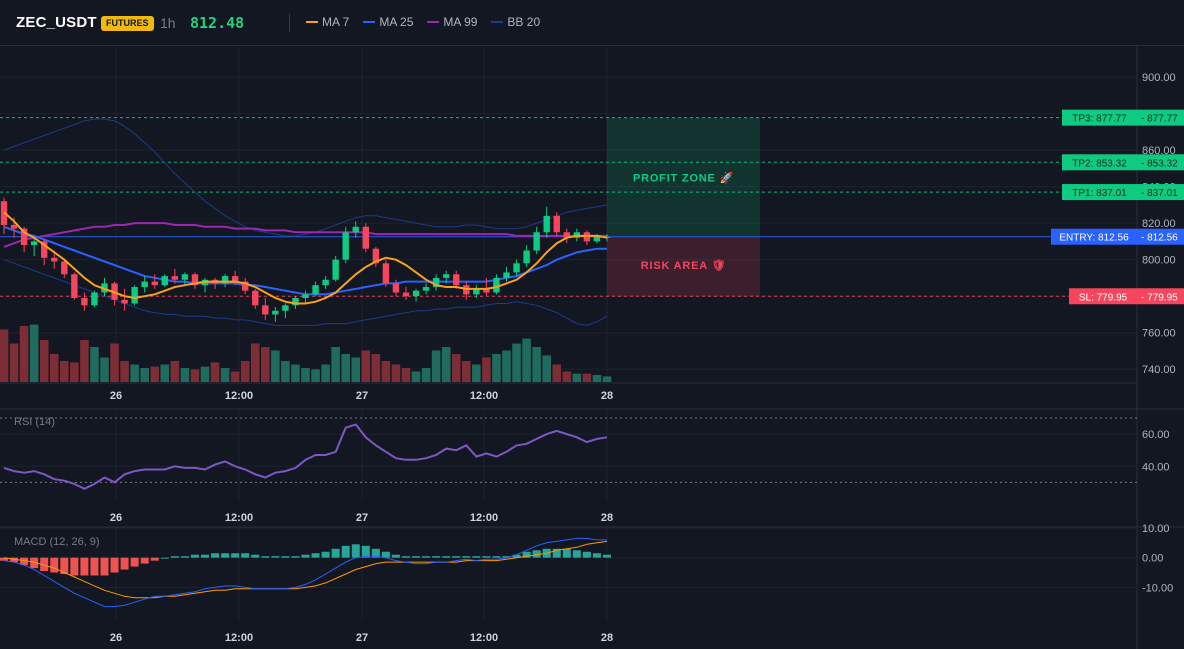 The image size is (1184, 649). Describe the element at coordinates (1099, 163) in the screenshot. I see `tp2-tag-label: TP2: 853.32` at that location.